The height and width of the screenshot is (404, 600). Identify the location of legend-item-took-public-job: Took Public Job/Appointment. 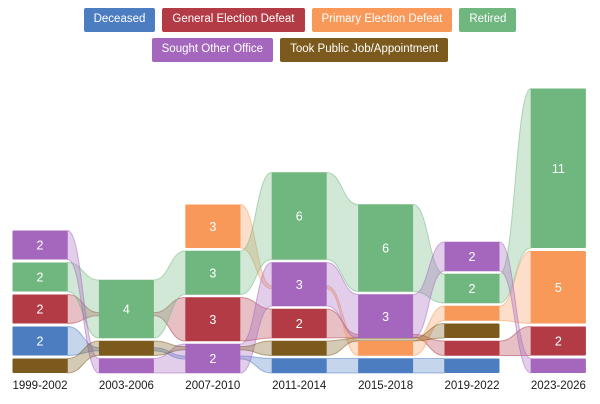
(364, 49).